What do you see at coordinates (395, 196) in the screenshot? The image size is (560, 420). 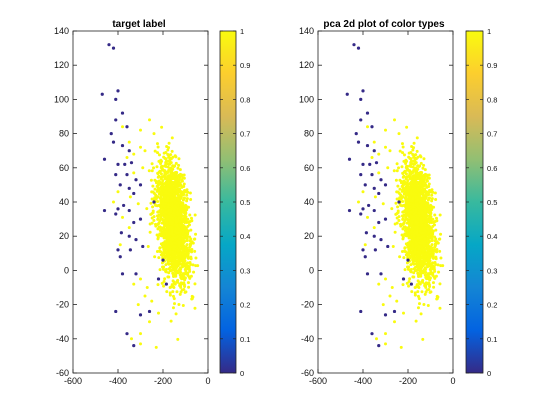 I see `data-points` at bounding box center [395, 196].